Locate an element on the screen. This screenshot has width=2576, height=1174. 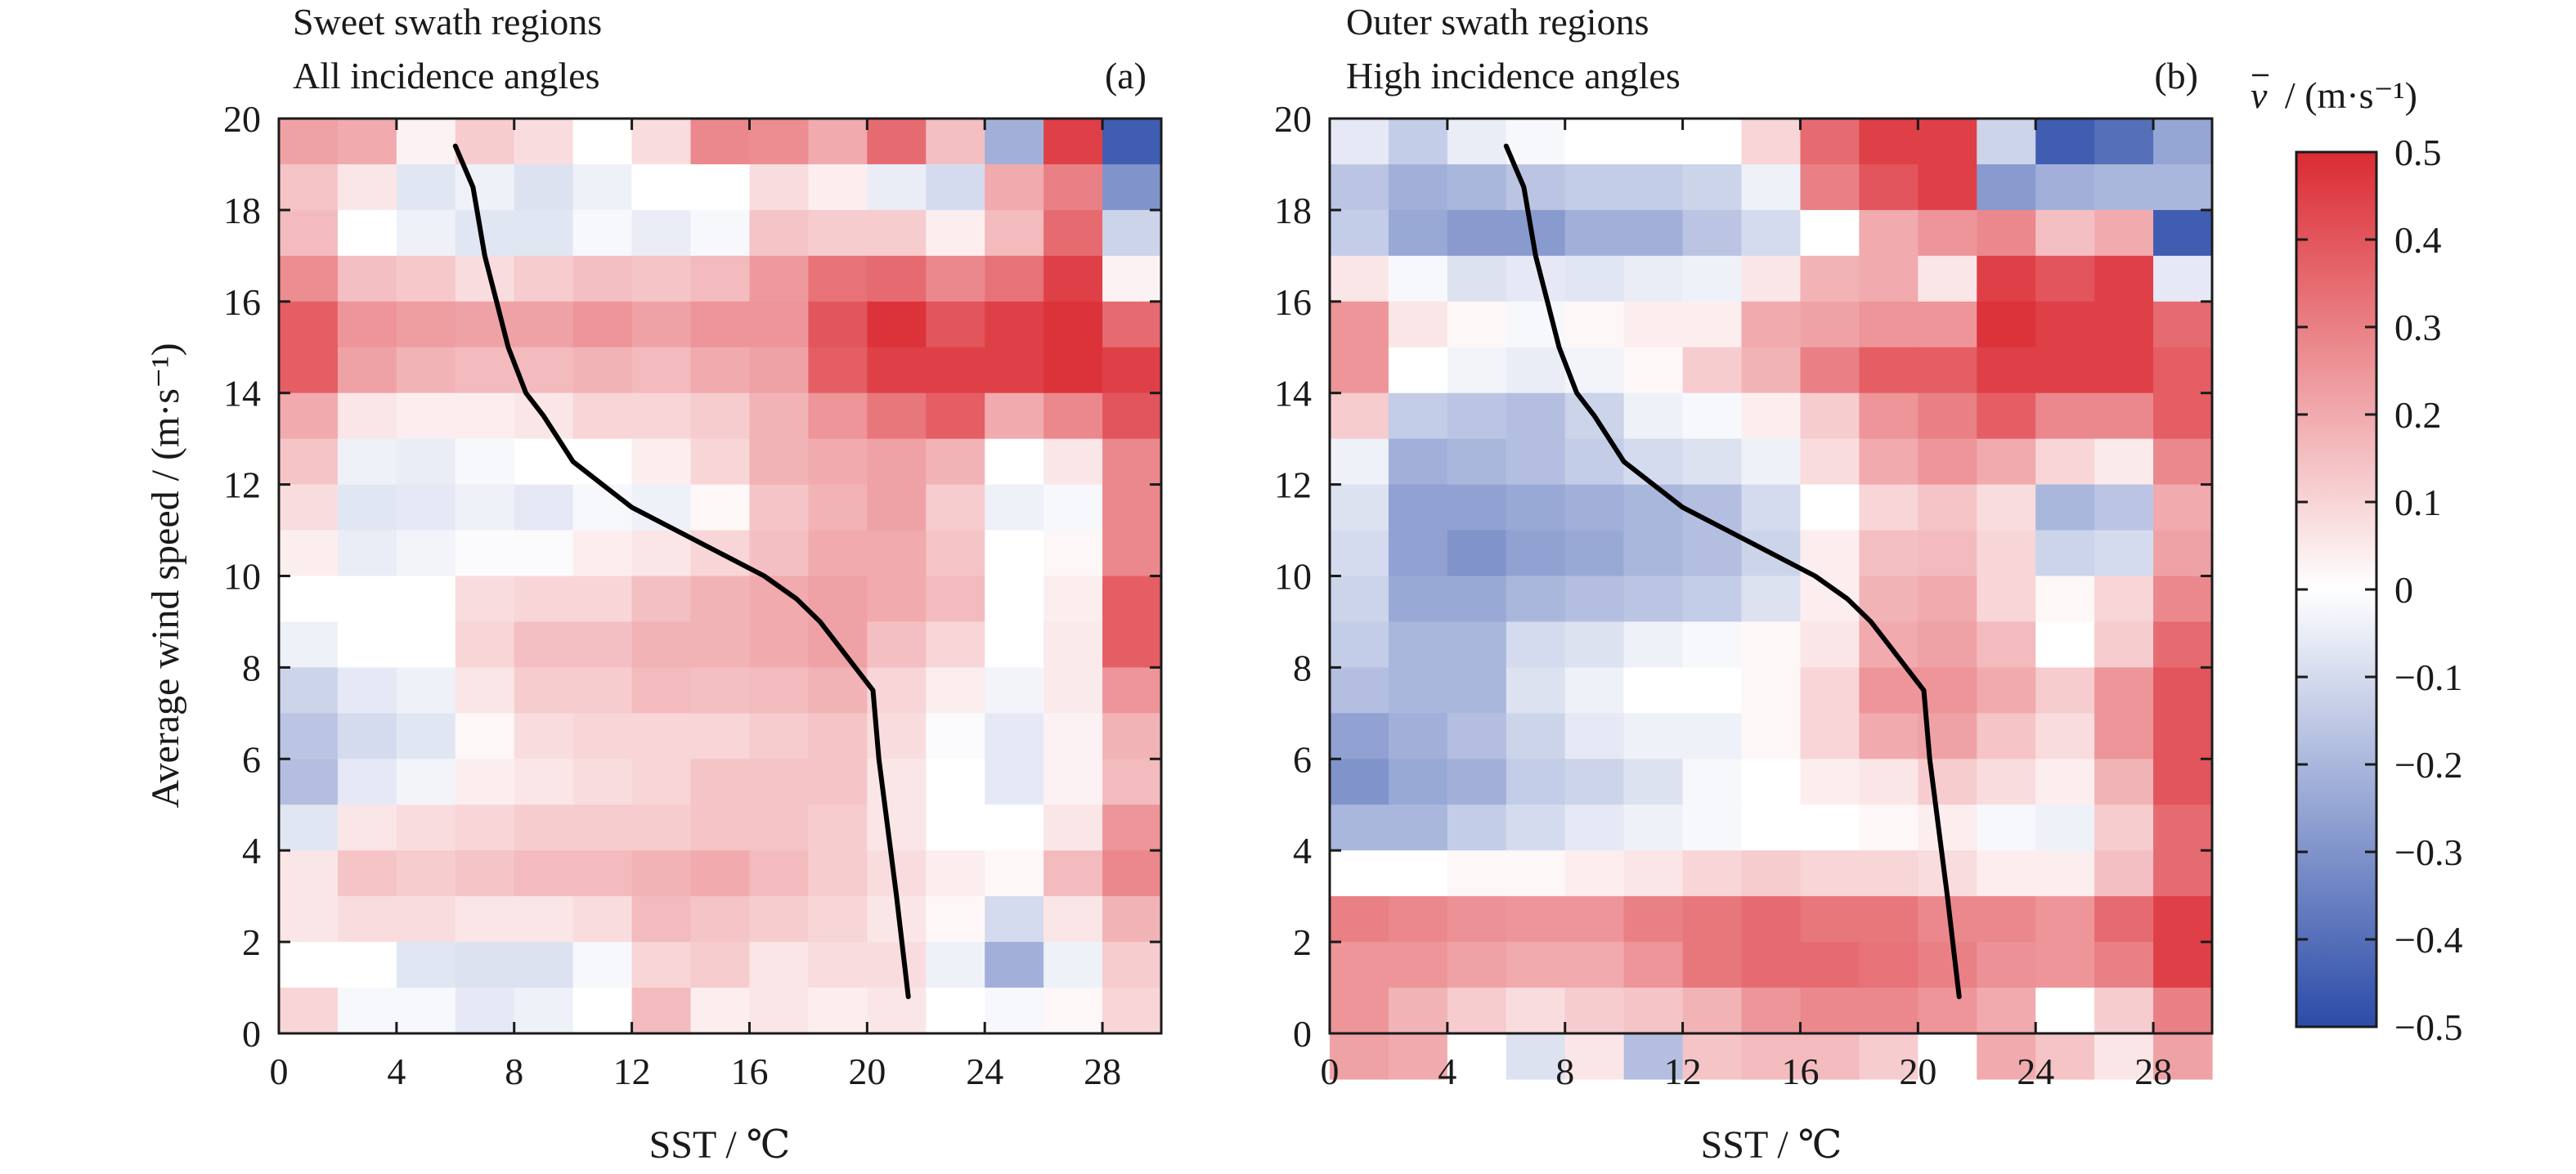
heatmap-cell-b-r1-c11 is located at coordinates (2007, 187).